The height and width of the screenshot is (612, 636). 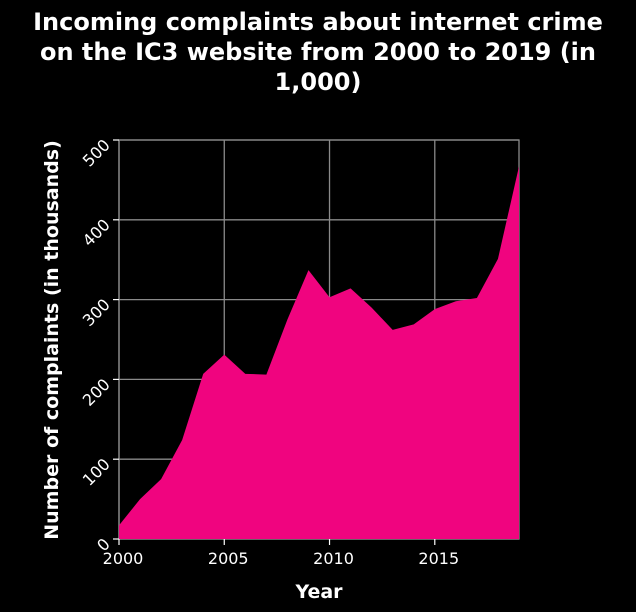 What do you see at coordinates (123, 558) in the screenshot?
I see `x-tick-label: 2000` at bounding box center [123, 558].